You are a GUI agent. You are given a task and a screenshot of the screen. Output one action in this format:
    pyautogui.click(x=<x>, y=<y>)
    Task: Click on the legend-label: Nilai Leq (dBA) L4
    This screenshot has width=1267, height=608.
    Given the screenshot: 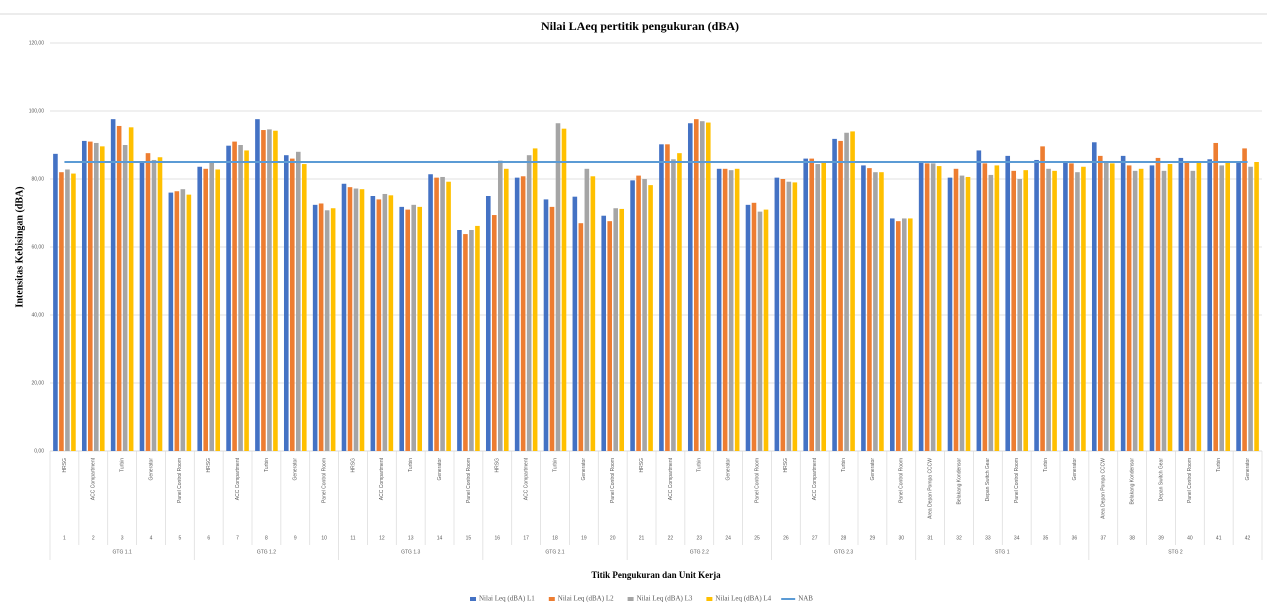 What is the action you would take?
    pyautogui.click(x=743, y=599)
    